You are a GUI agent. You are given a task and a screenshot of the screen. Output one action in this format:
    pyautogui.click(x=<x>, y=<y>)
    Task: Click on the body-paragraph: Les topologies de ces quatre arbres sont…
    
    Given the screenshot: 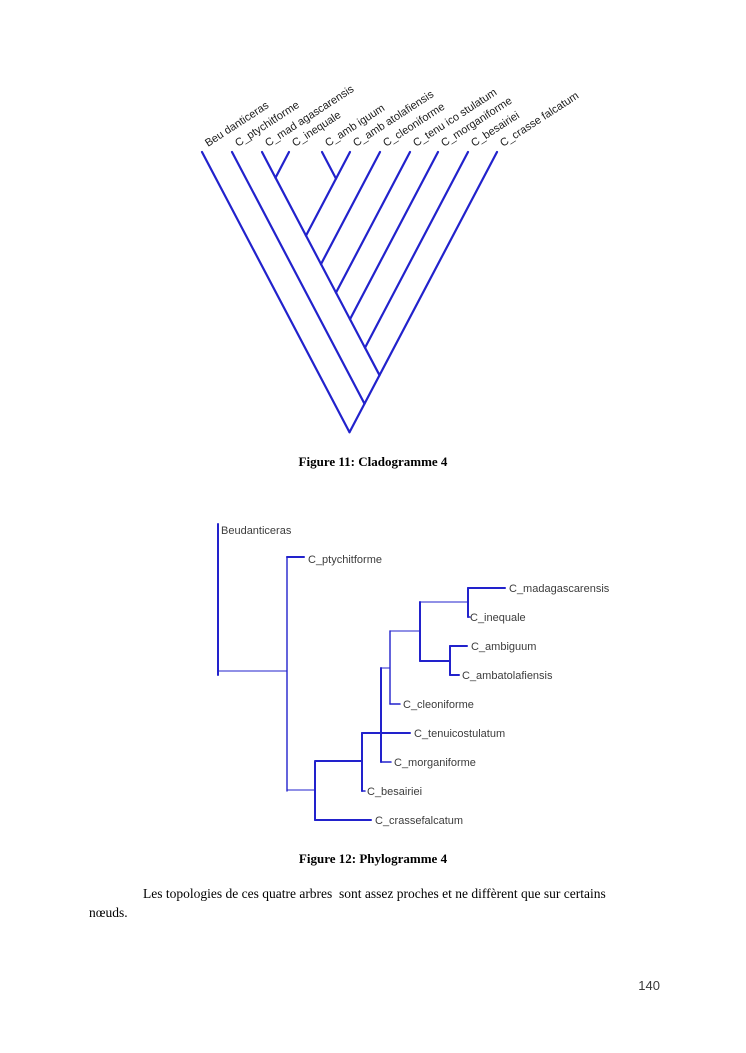 What is the action you would take?
    pyautogui.click(x=376, y=903)
    